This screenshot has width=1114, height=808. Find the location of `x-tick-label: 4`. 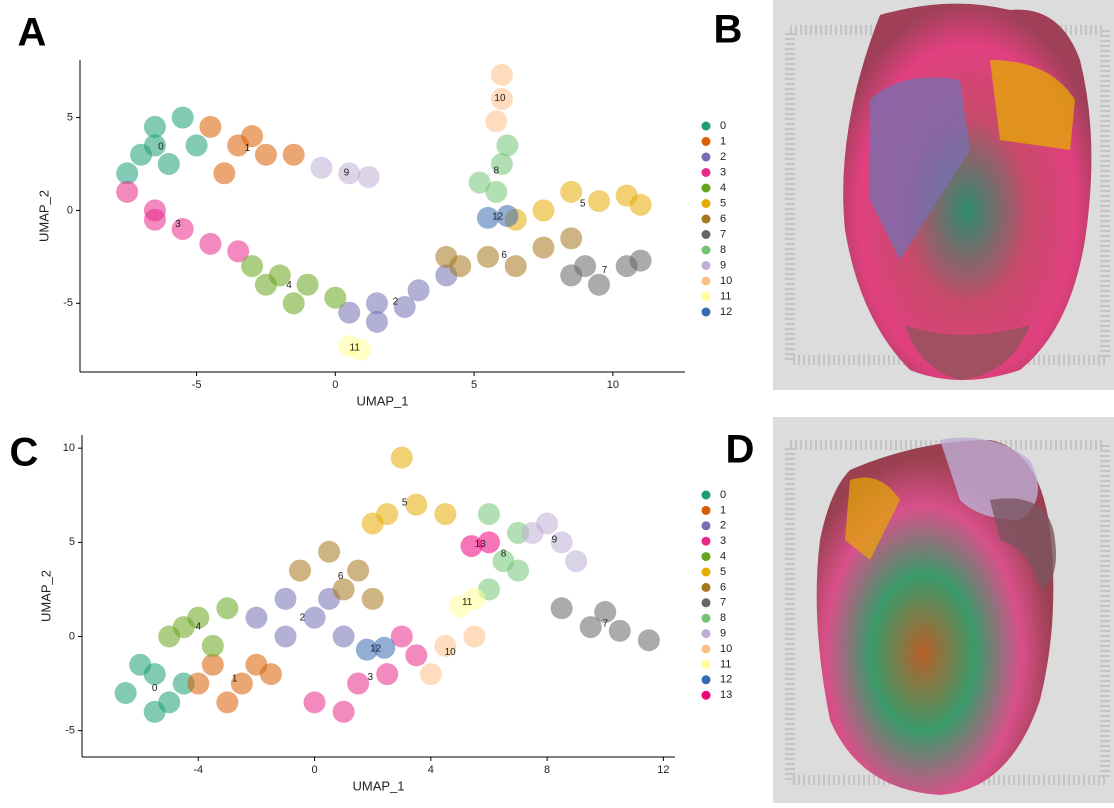

x-tick-label: 4 is located at coordinates (431, 770).